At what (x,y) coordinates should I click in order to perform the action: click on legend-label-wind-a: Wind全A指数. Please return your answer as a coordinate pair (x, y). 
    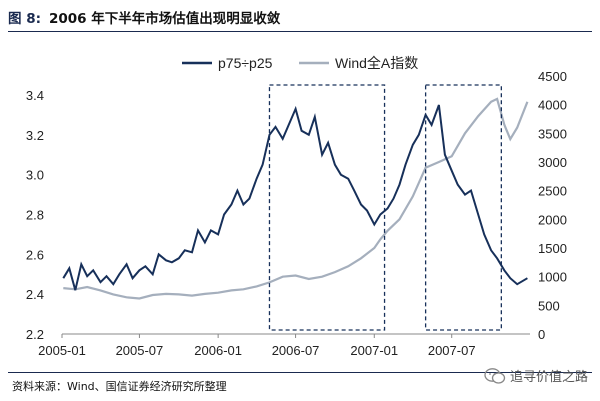
    Looking at the image, I should click on (376, 63).